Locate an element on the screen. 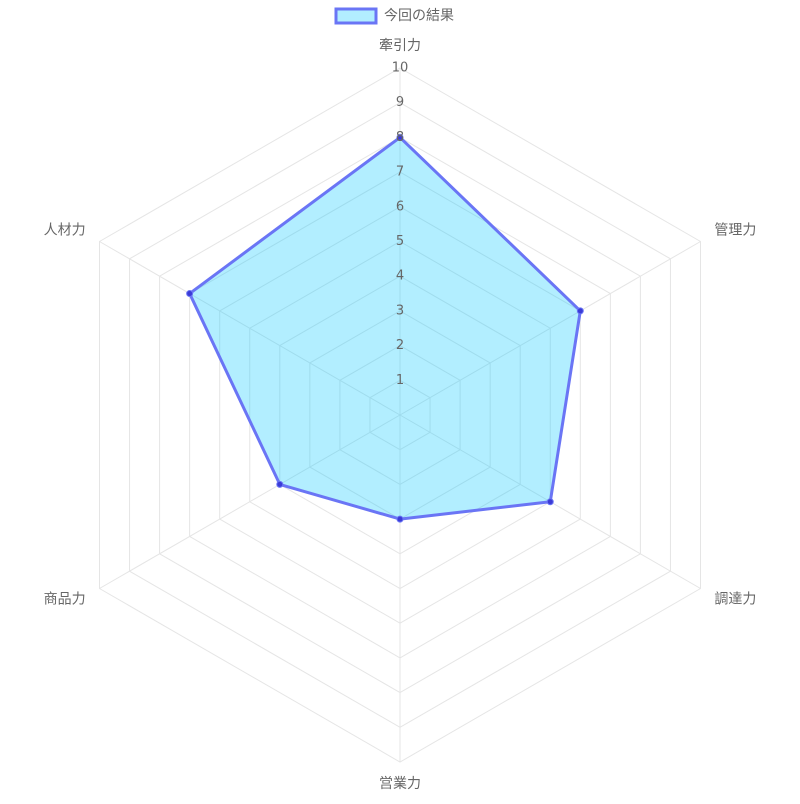 Image resolution: width=800 pixels, height=804 pixels. tick-label: 4 is located at coordinates (400, 276).